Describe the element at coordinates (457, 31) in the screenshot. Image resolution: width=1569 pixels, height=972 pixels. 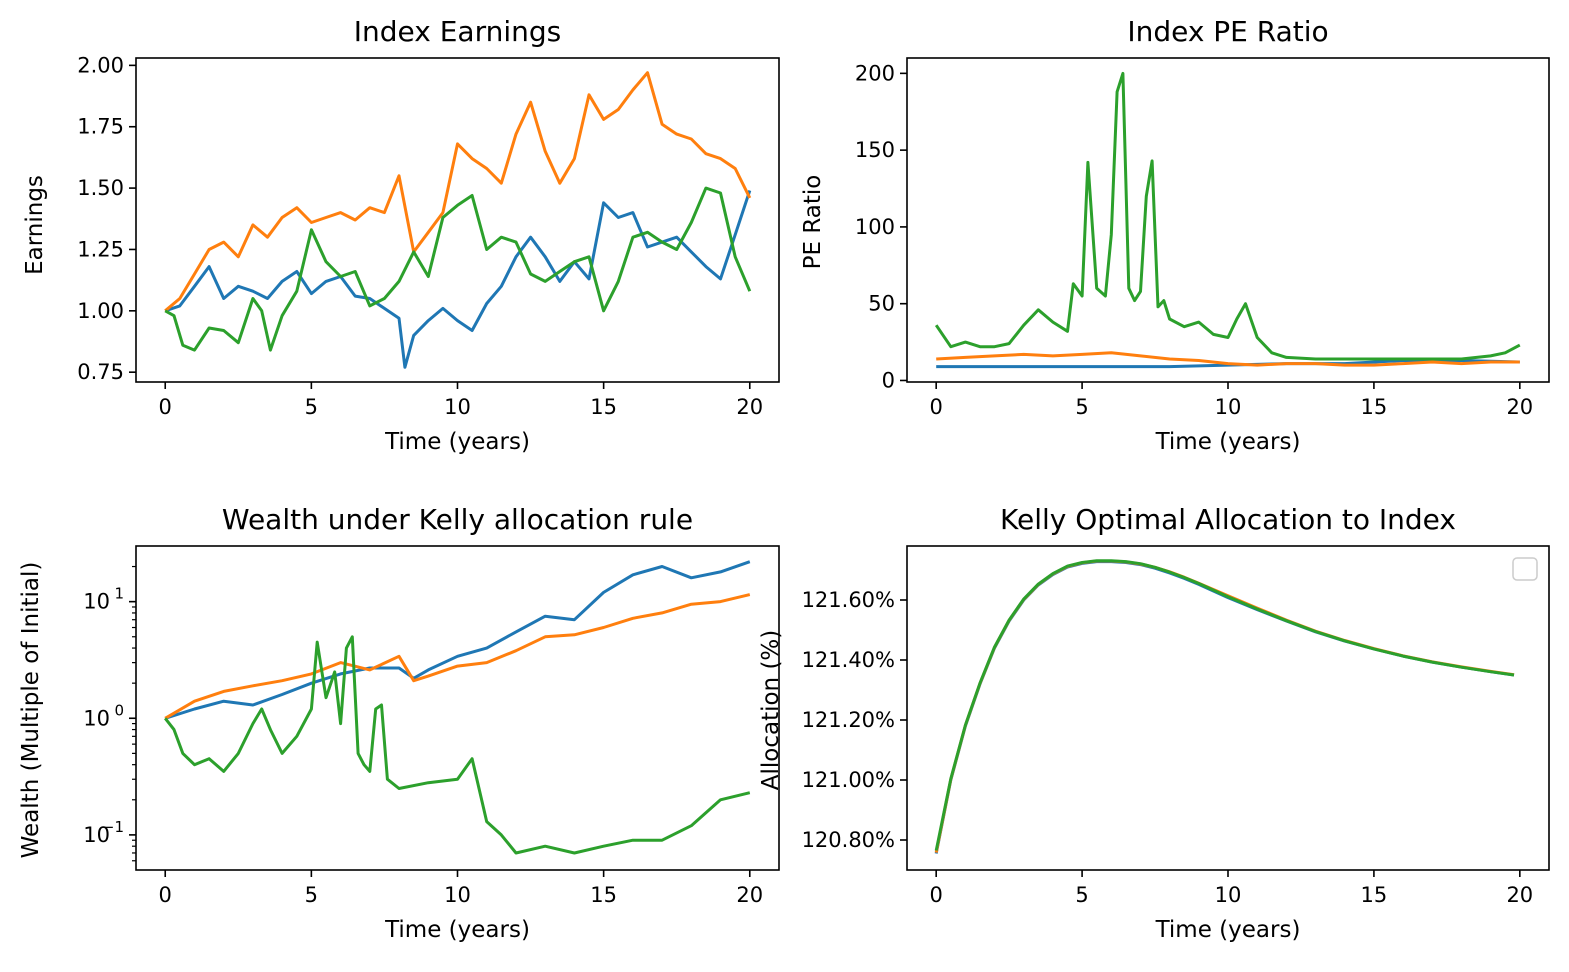
I see `chart-title: Index Earnings` at that location.